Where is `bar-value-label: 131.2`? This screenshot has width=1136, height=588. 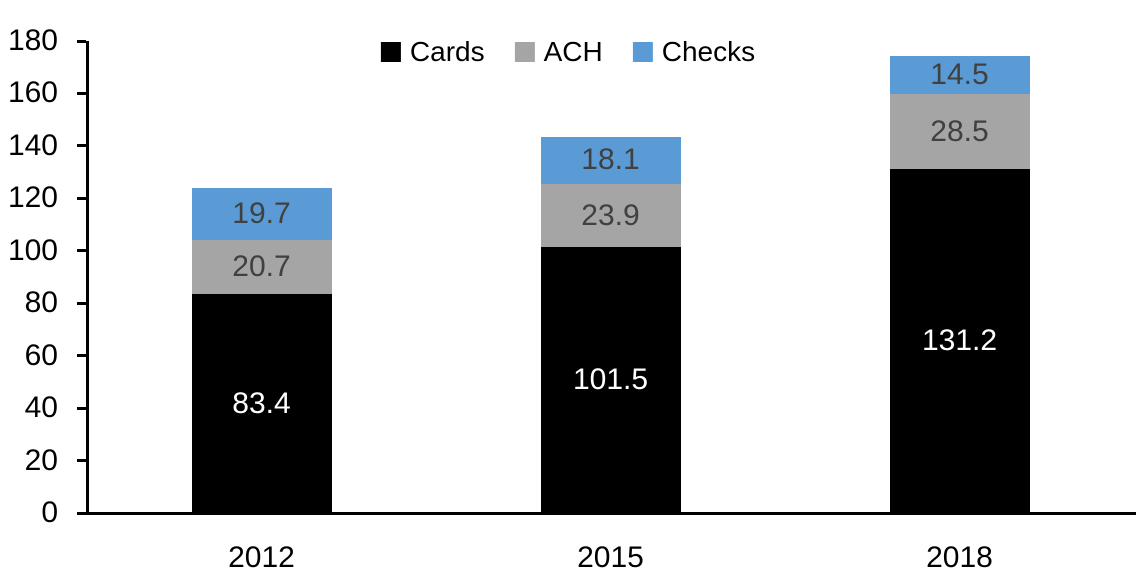
bar-value-label: 131.2 is located at coordinates (959, 340).